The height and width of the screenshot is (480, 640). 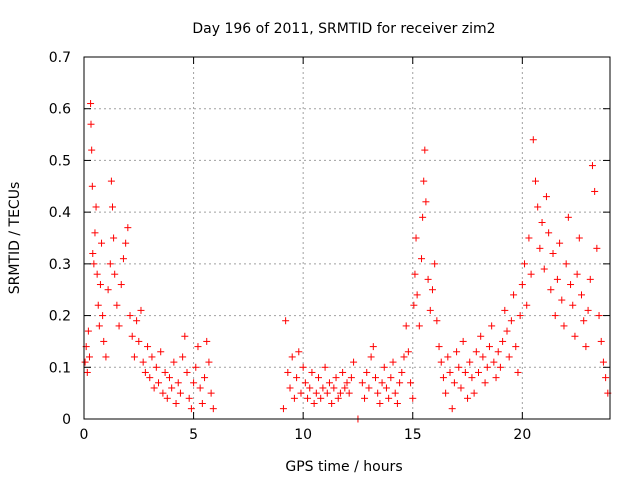 I want to click on y-tick-label: 0.4, so click(x=60, y=213).